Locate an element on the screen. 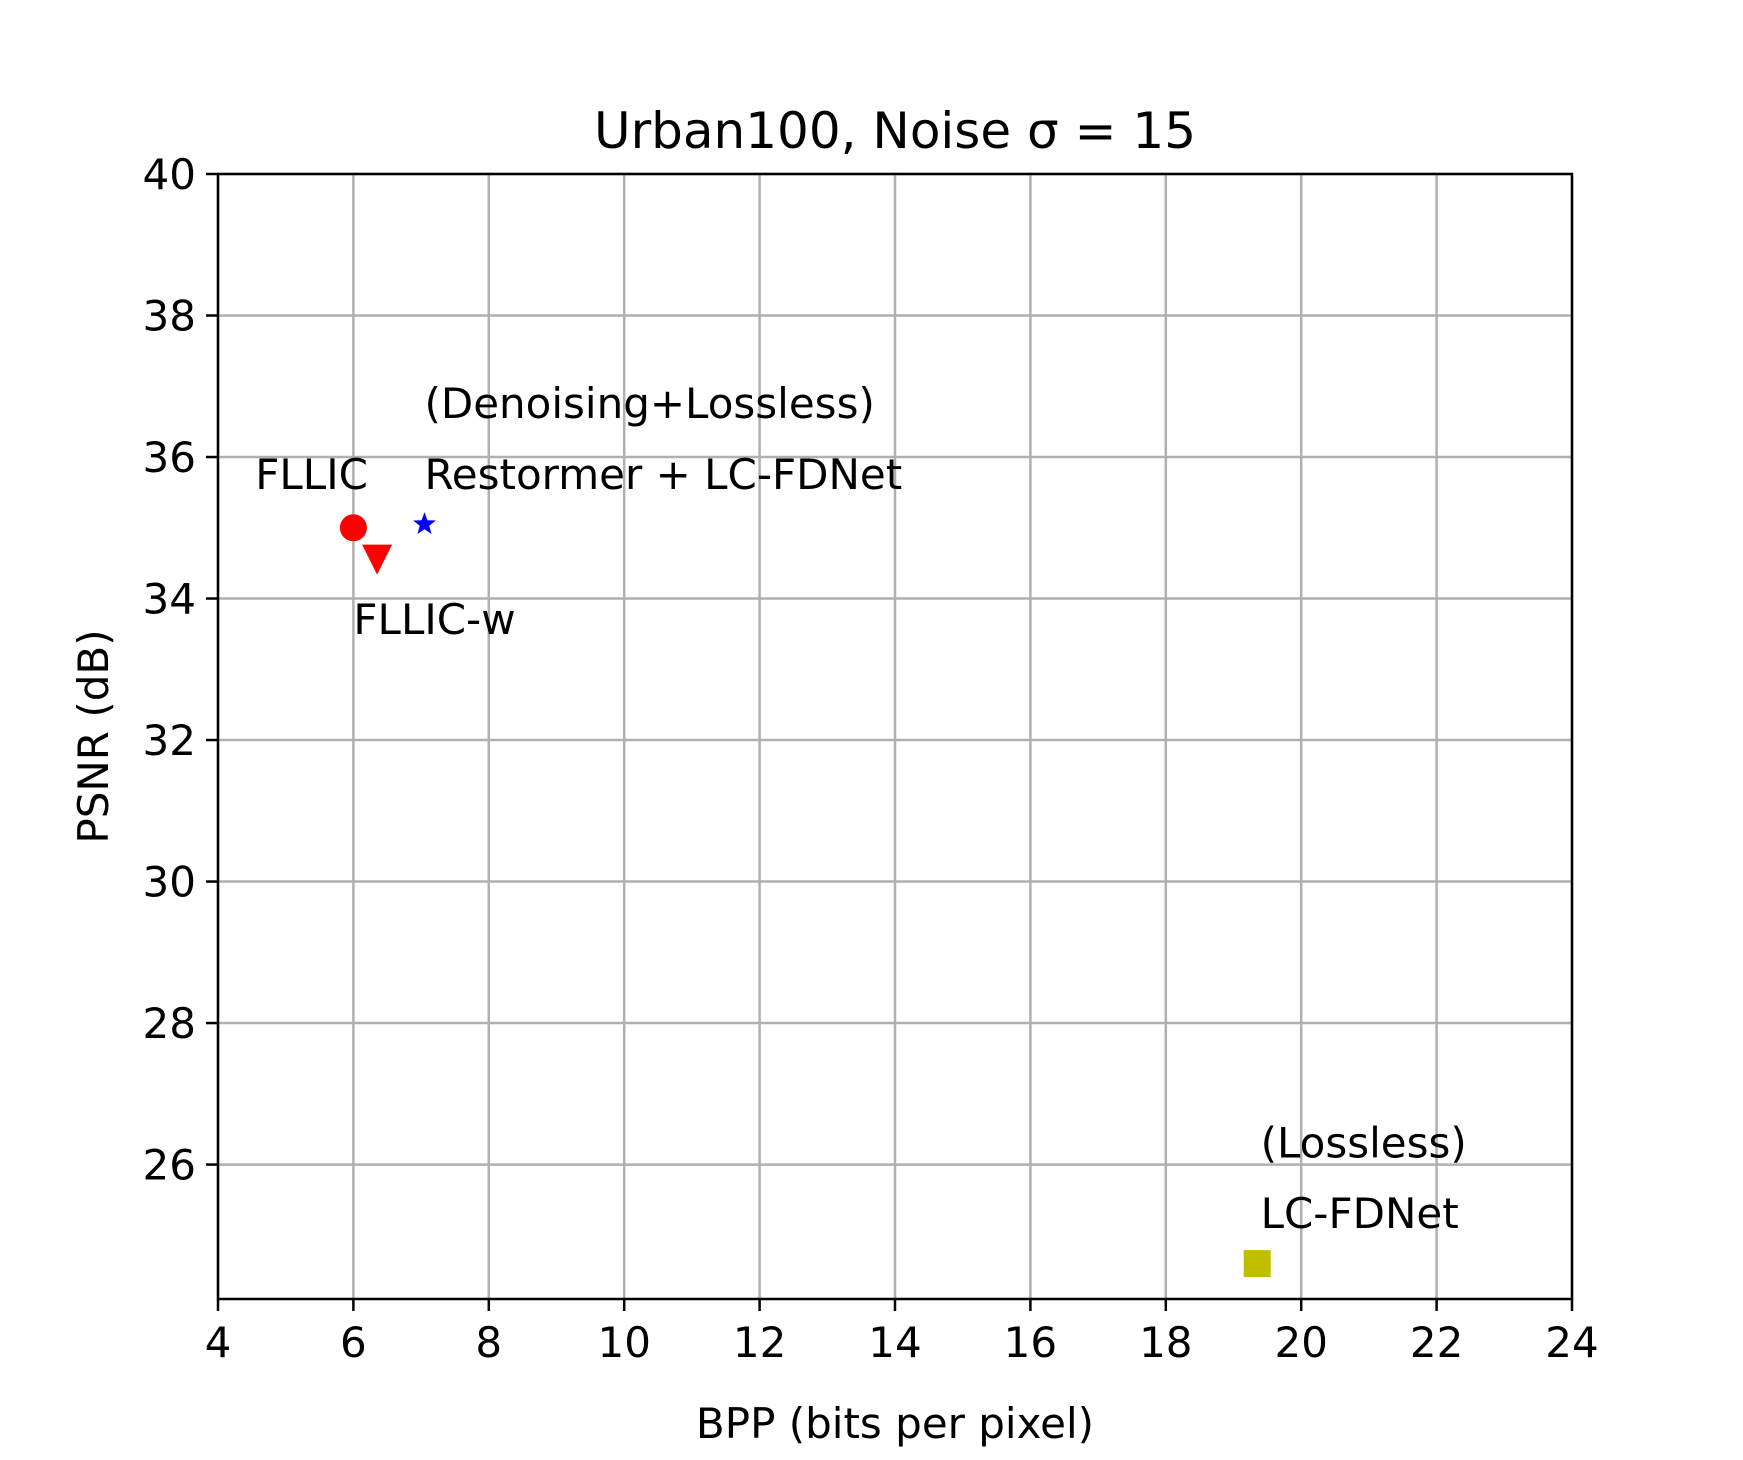 This screenshot has width=1743, height=1460. x-tick-label: 16 is located at coordinates (1030, 1342).